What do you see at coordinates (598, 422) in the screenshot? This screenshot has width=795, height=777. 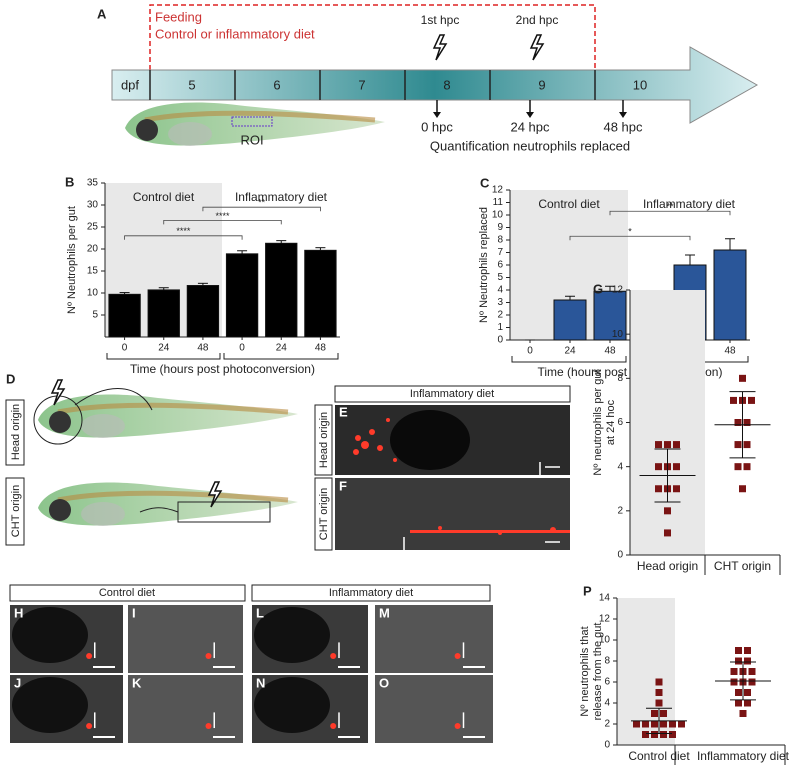 I see `y-axis-label: Nº neutrophils per gut` at bounding box center [598, 422].